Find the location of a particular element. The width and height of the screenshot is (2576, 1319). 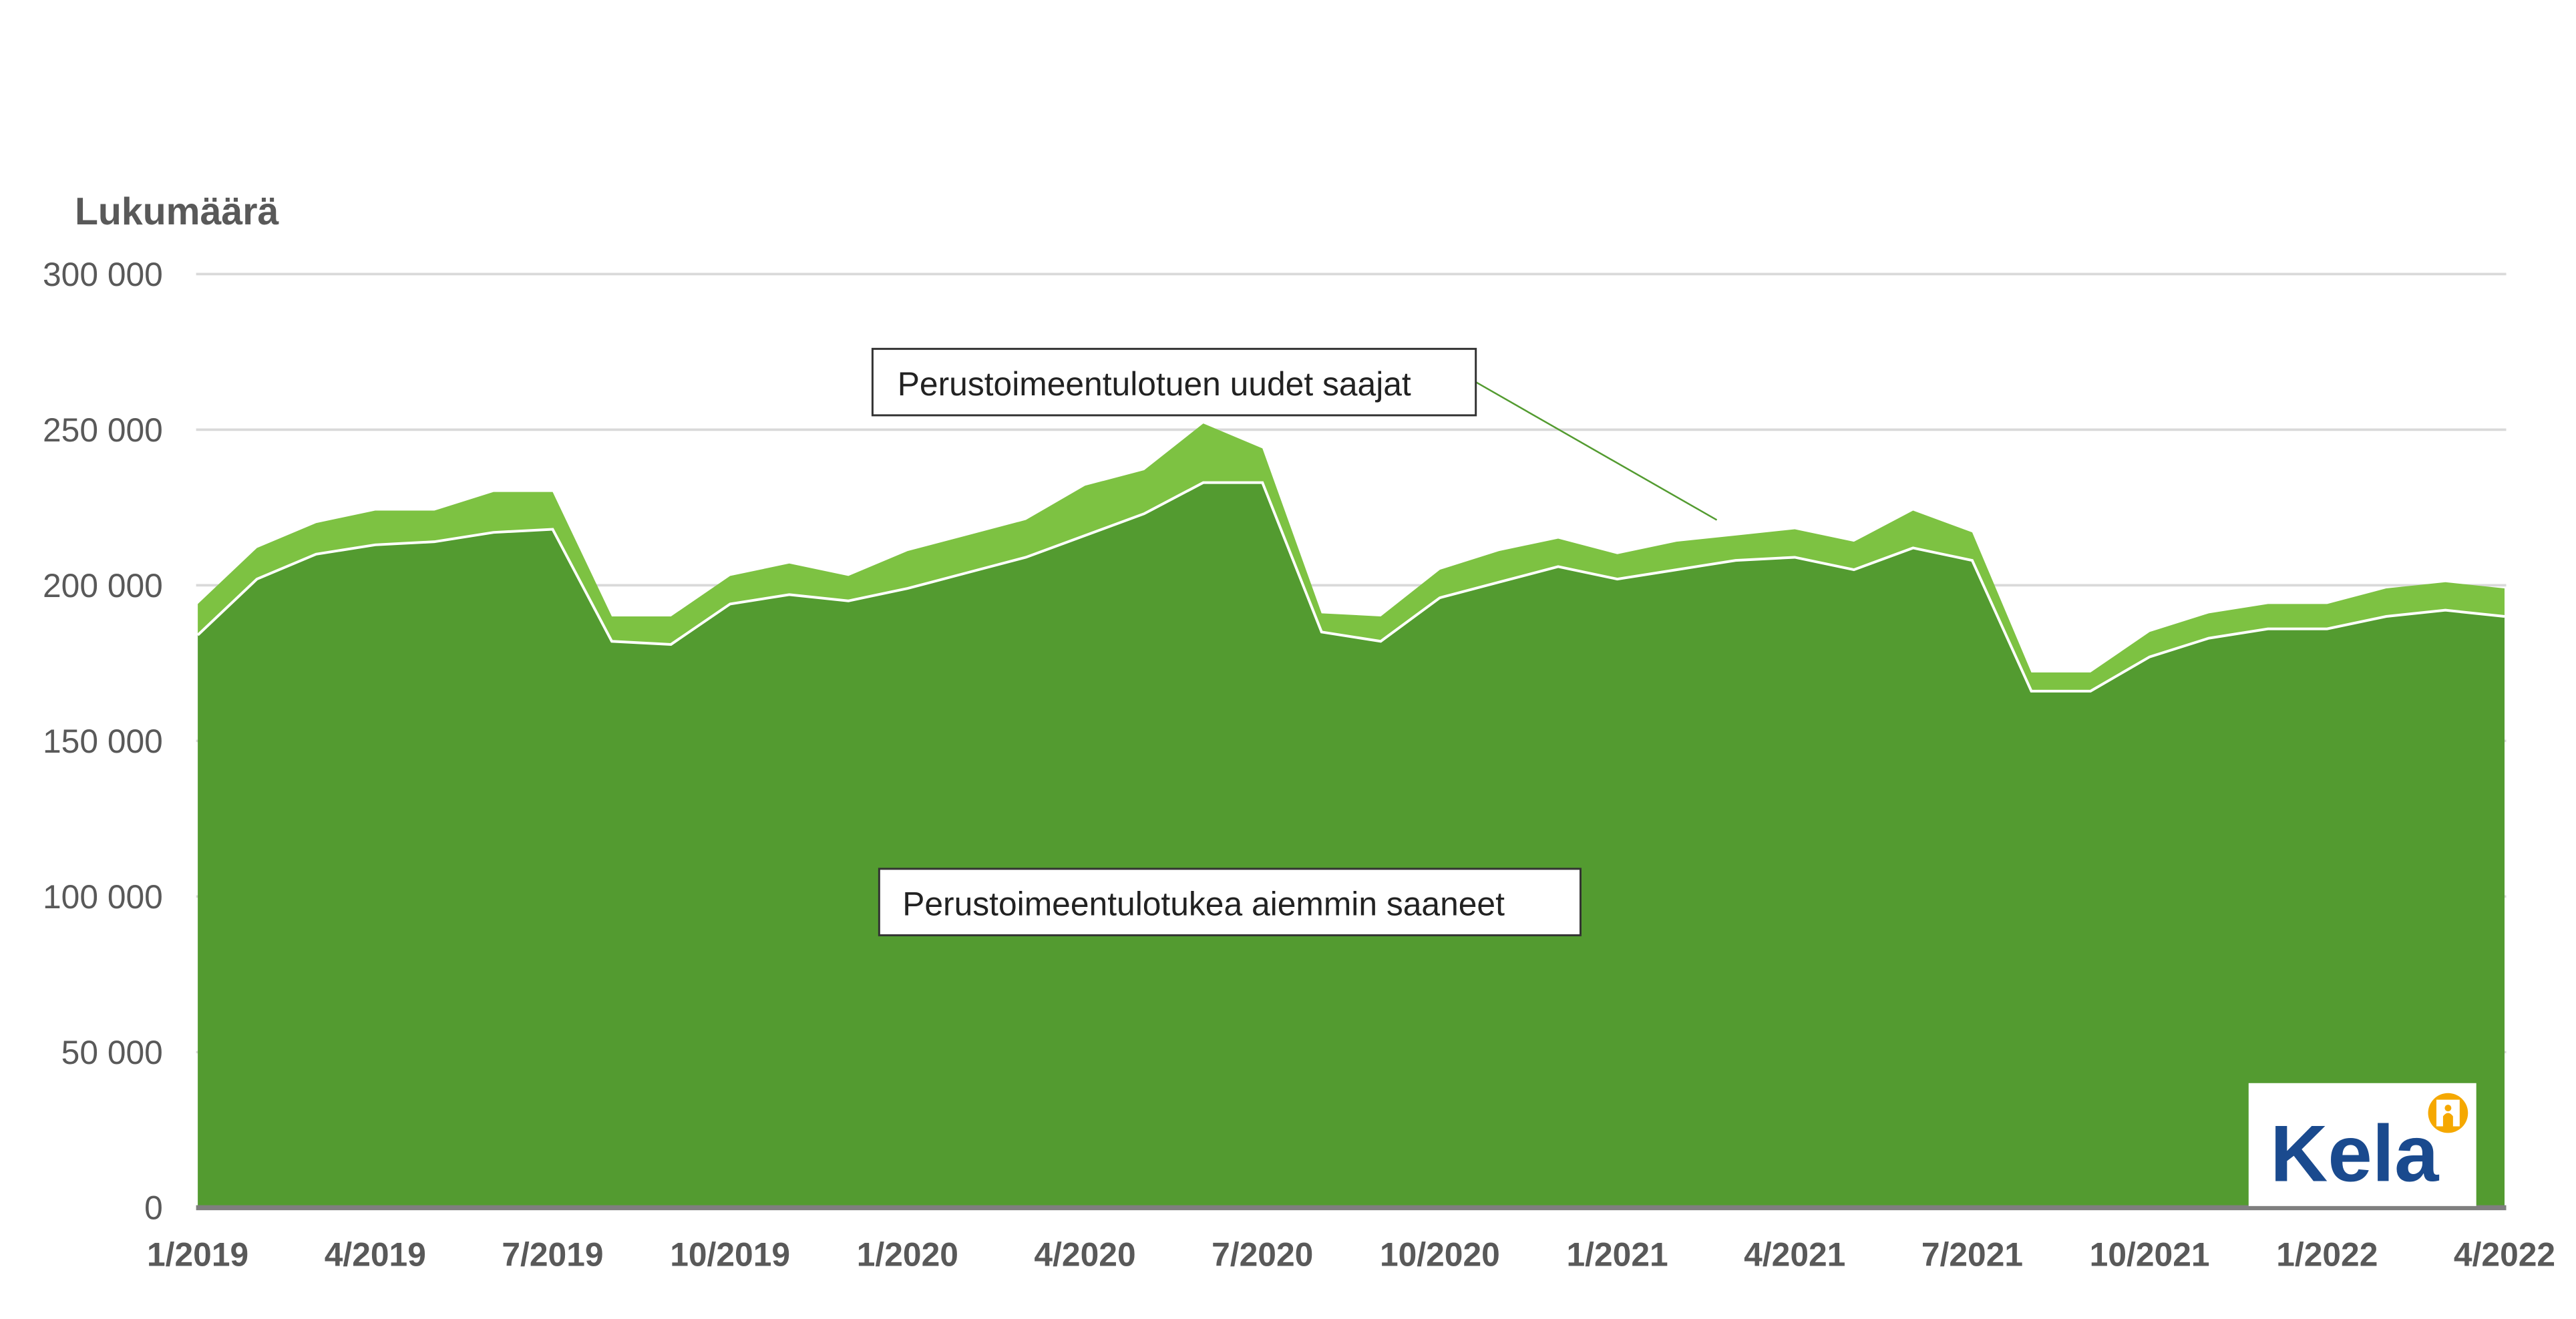

annotation-leader-line is located at coordinates (1596, 451).